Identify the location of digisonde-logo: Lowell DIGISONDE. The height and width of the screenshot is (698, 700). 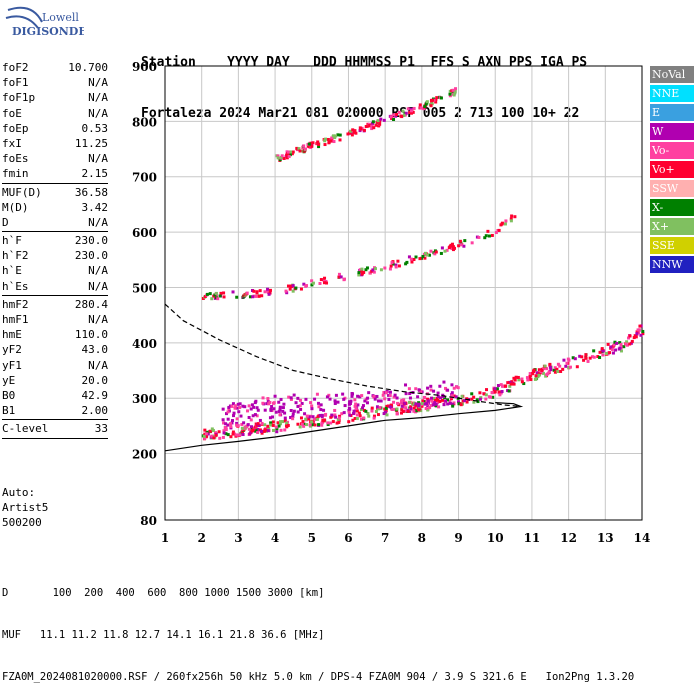
(45, 24).